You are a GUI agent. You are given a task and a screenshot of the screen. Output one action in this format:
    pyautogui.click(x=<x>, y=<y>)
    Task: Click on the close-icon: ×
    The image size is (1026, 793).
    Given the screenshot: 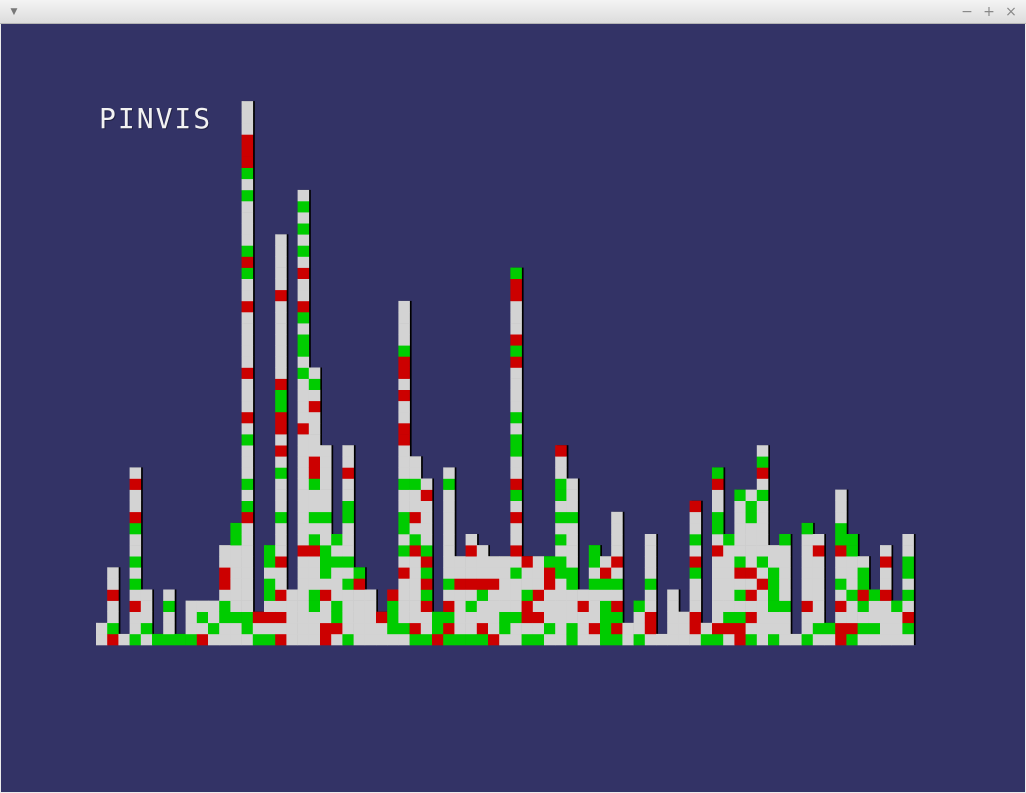 What is the action you would take?
    pyautogui.click(x=1011, y=12)
    